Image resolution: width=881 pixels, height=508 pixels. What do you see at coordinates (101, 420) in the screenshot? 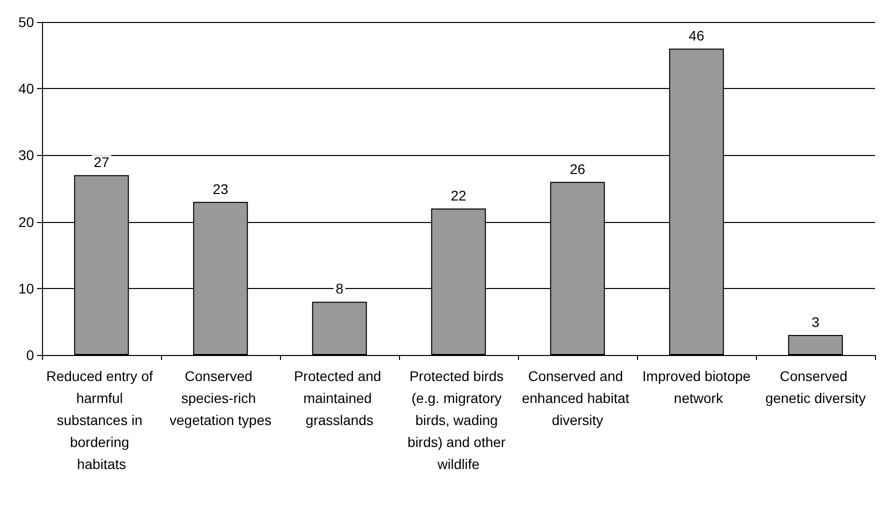
I see `x-tick-label: Reduced entry of harmful substances in bordering habitats` at bounding box center [101, 420].